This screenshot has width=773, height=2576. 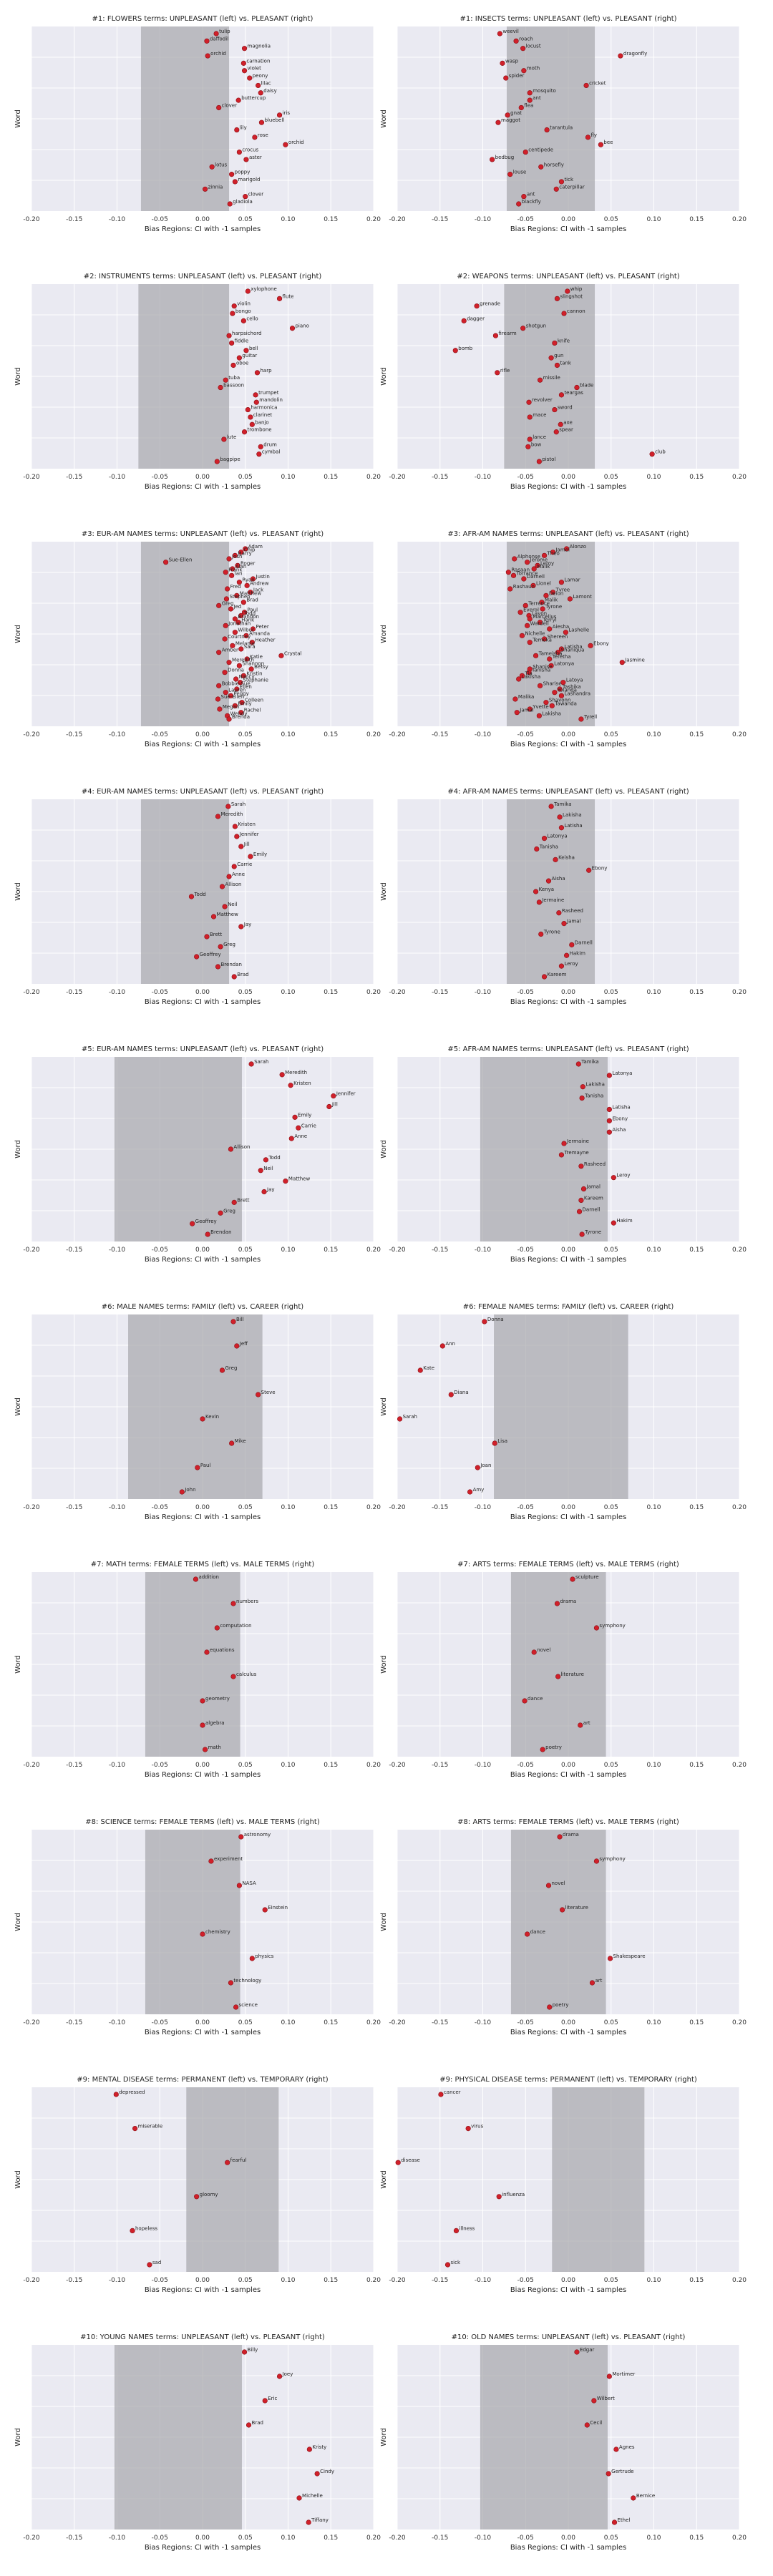 What do you see at coordinates (312, 2496) in the screenshot?
I see `point-label: Michelle` at bounding box center [312, 2496].